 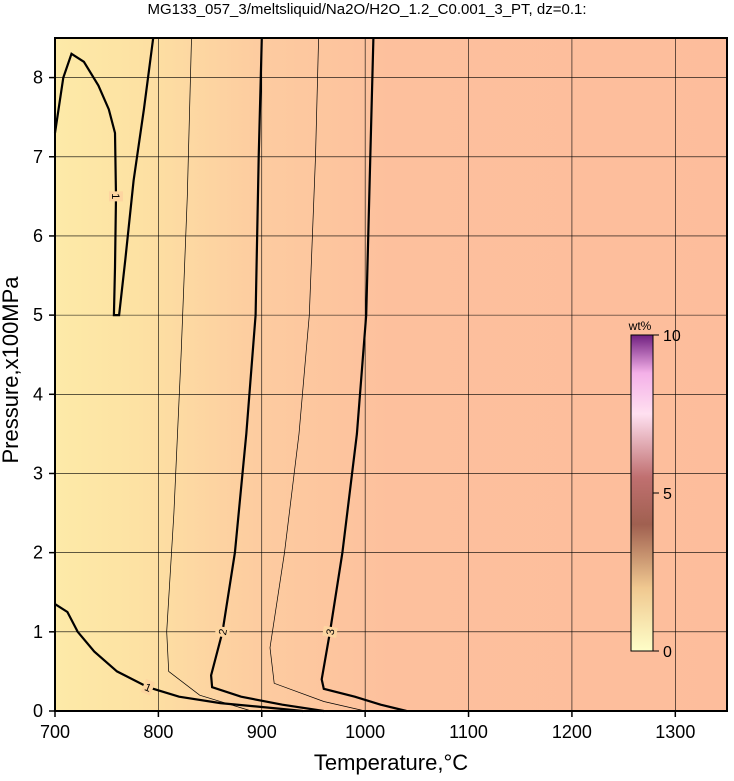 What do you see at coordinates (365, 732) in the screenshot?
I see `x-tick-label: 1000` at bounding box center [365, 732].